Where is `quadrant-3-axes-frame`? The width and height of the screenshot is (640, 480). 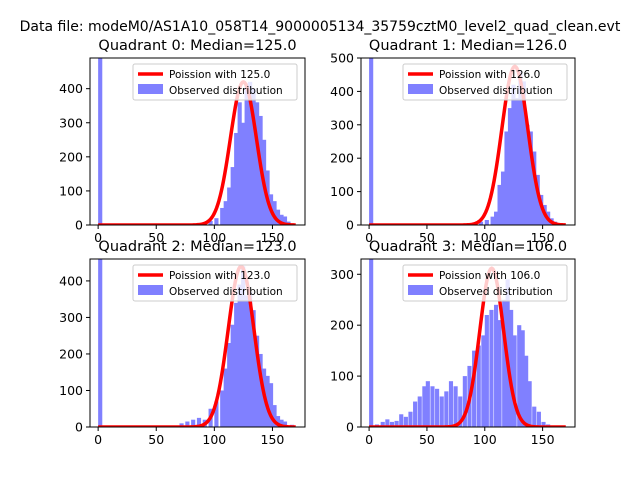
quadrant-3-axes-frame is located at coordinates (468, 343).